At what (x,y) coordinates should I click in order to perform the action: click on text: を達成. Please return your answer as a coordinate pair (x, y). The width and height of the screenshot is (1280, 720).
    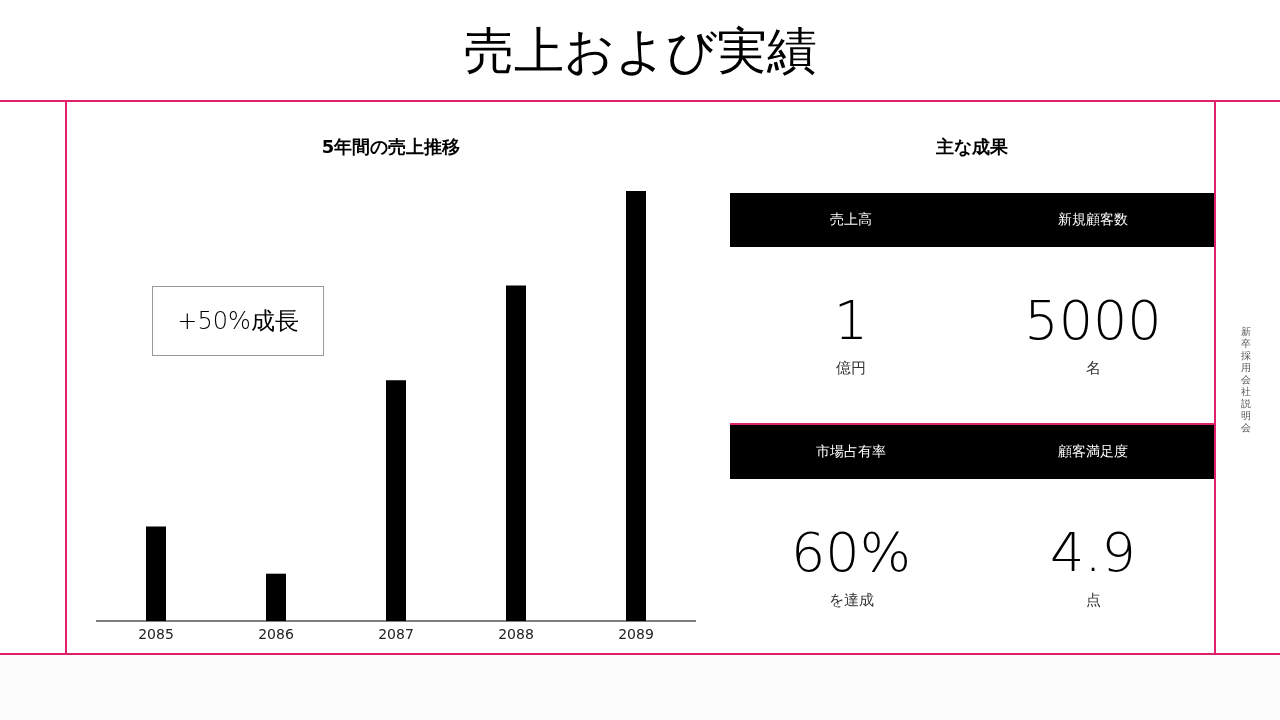
    Looking at the image, I should click on (851, 600).